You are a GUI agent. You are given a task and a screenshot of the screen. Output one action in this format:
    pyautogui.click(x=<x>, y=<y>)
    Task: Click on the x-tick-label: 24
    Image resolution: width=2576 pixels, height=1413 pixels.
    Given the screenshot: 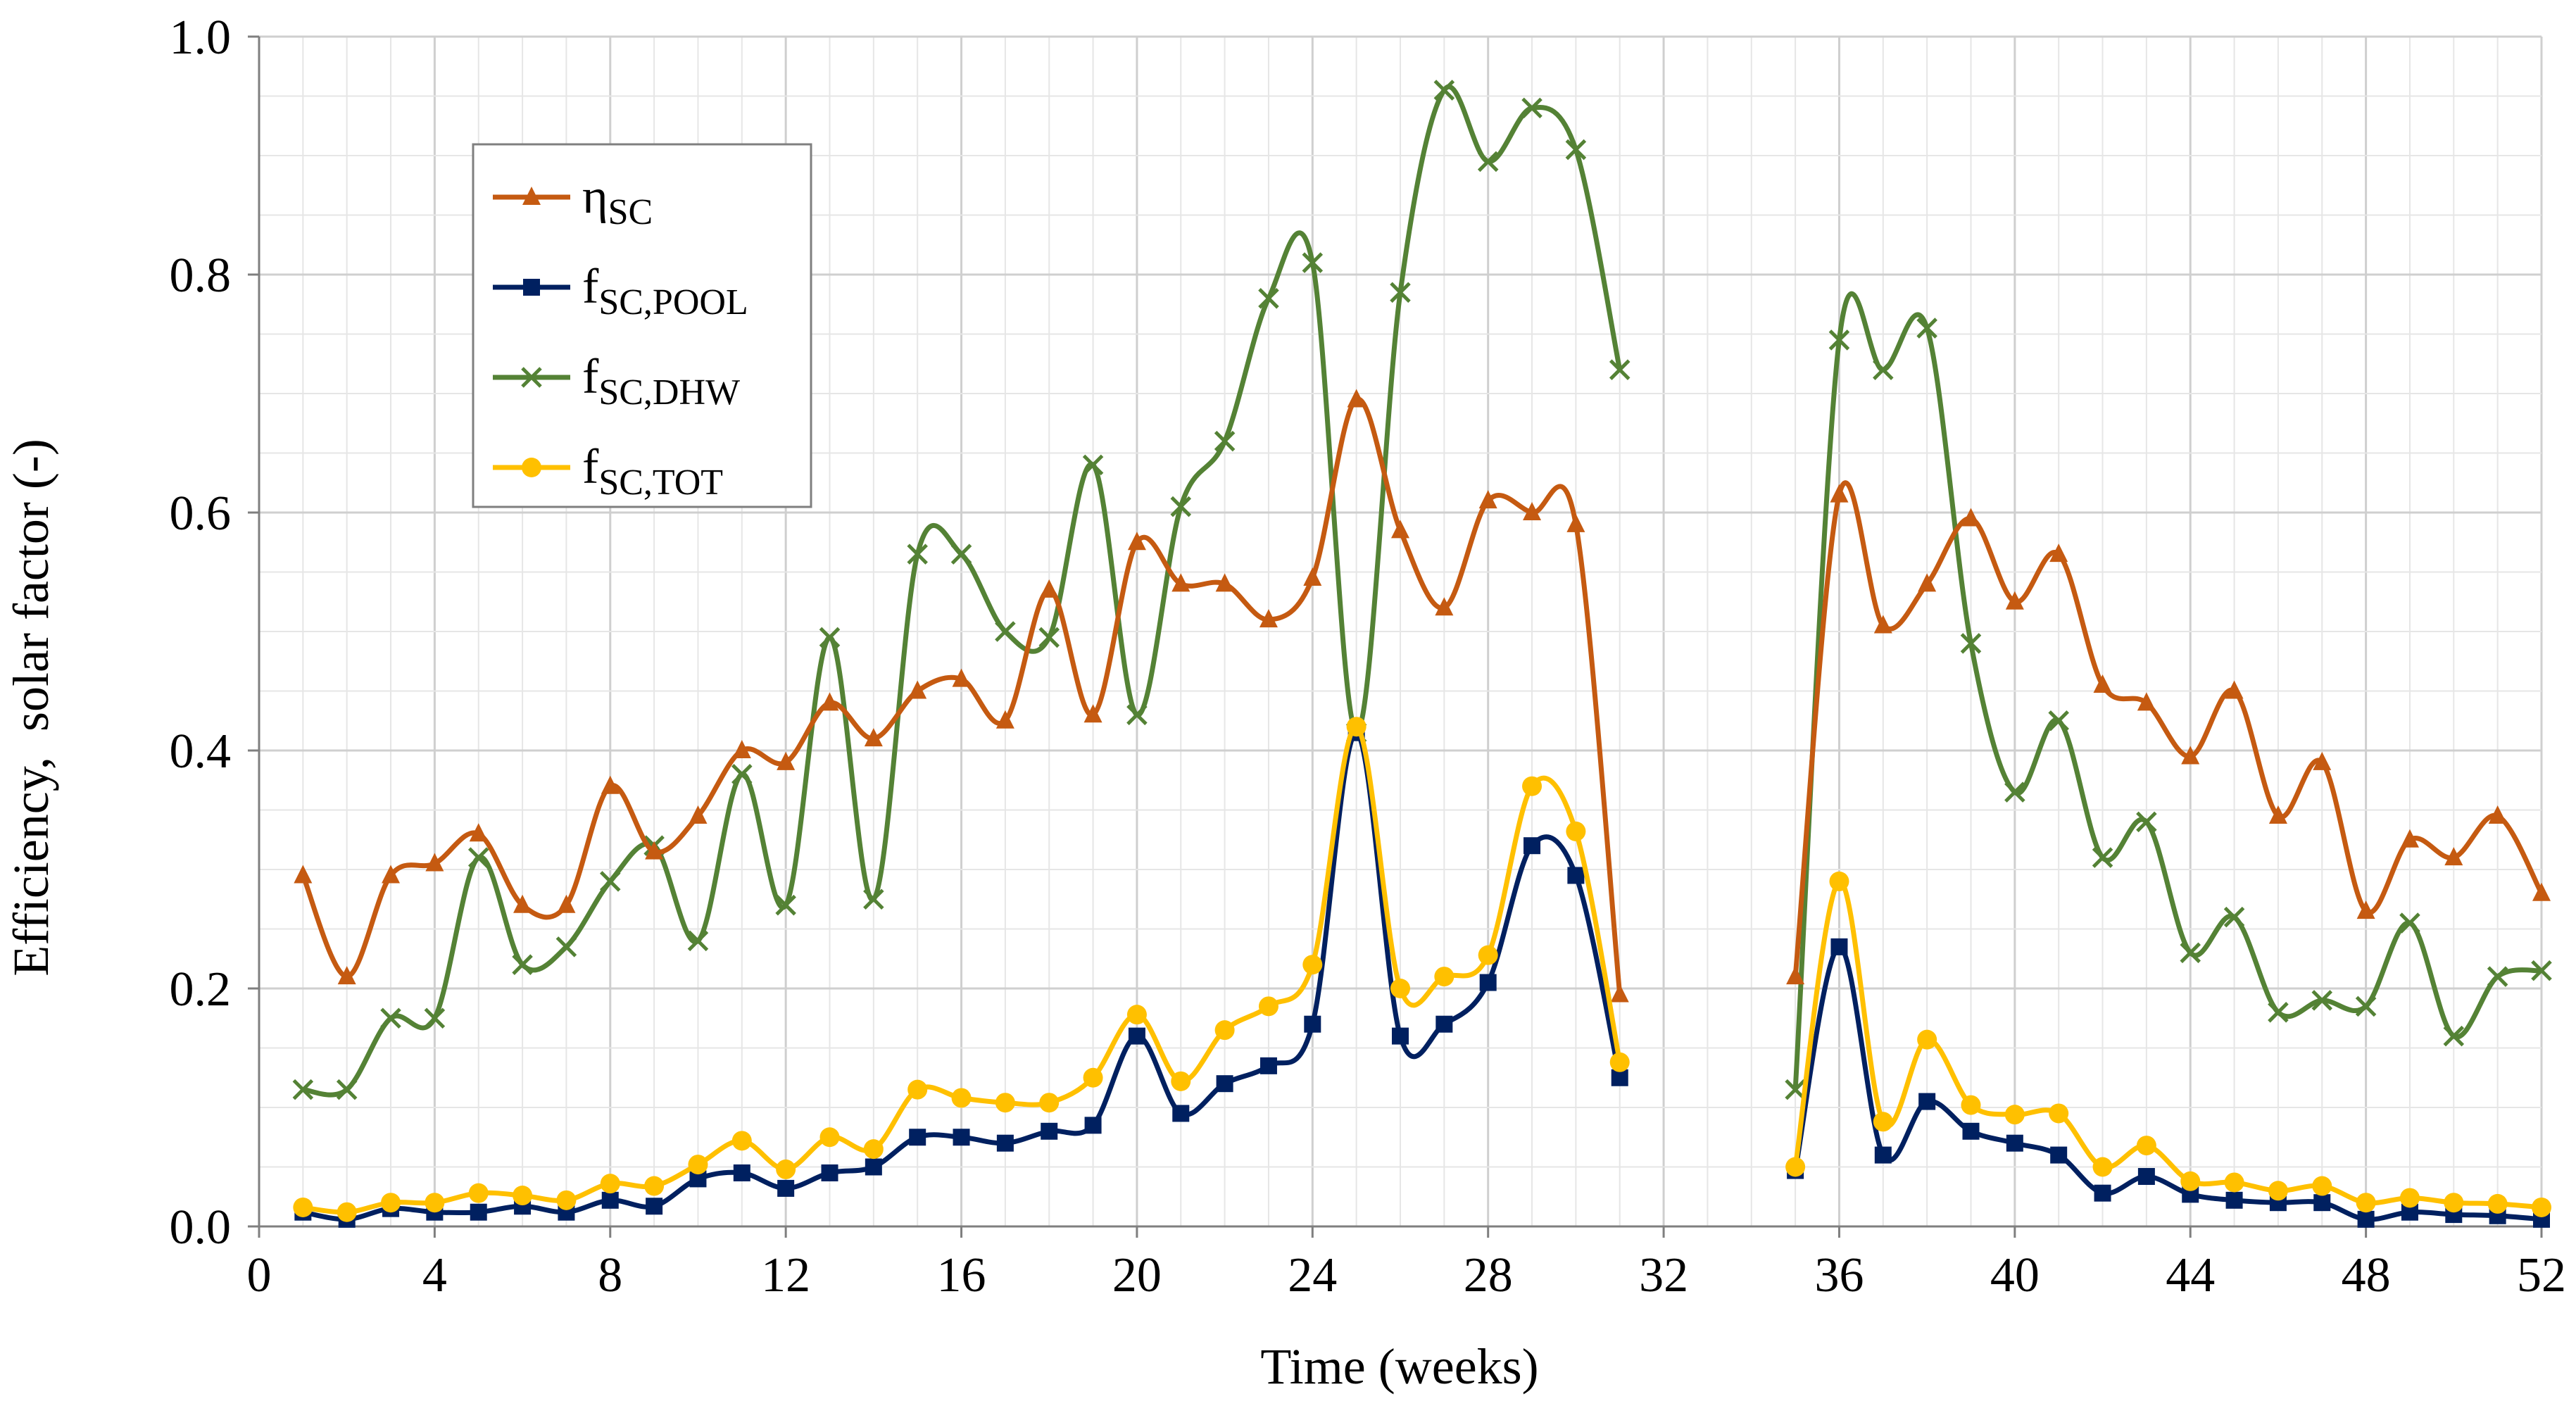 What is the action you would take?
    pyautogui.click(x=1312, y=1275)
    